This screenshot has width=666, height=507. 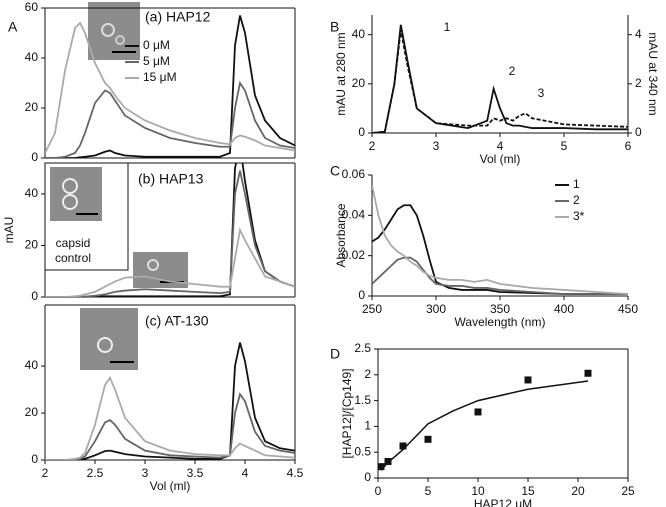 What do you see at coordinates (367, 374) in the screenshot?
I see `y-tick-label: 2` at bounding box center [367, 374].